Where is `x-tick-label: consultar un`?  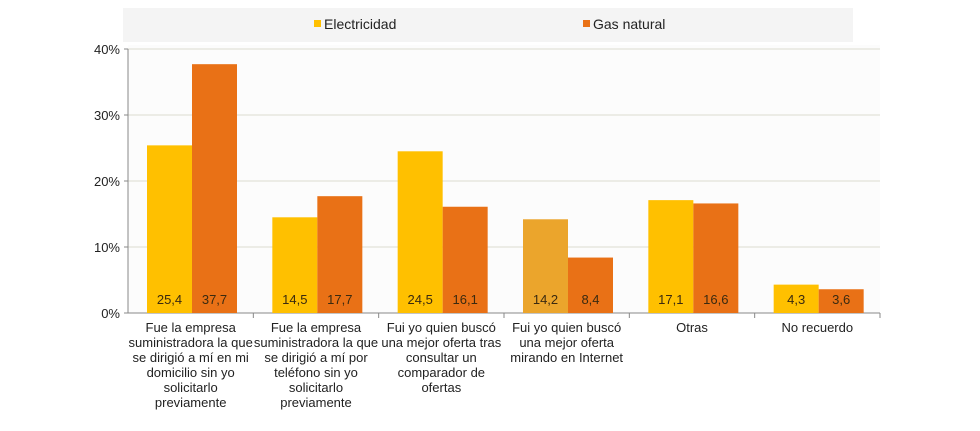 x-tick-label: consultar un is located at coordinates (441, 357).